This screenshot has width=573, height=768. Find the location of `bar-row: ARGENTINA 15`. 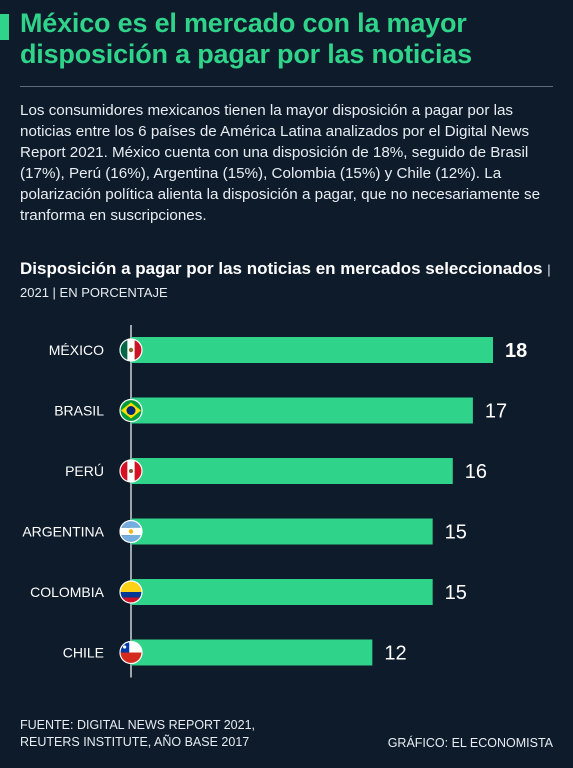

bar-row: ARGENTINA 15 is located at coordinates (244, 531).